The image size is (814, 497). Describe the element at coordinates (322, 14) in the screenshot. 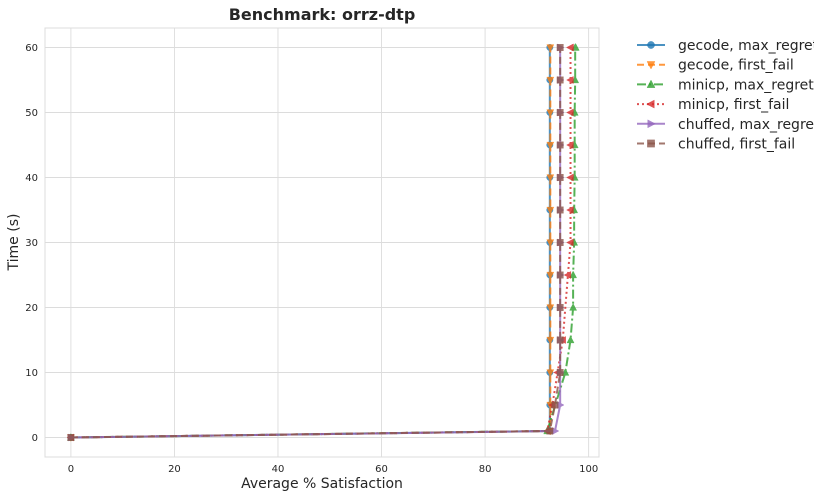

I see `chart-title: Benchmark: orrz-dtp` at that location.